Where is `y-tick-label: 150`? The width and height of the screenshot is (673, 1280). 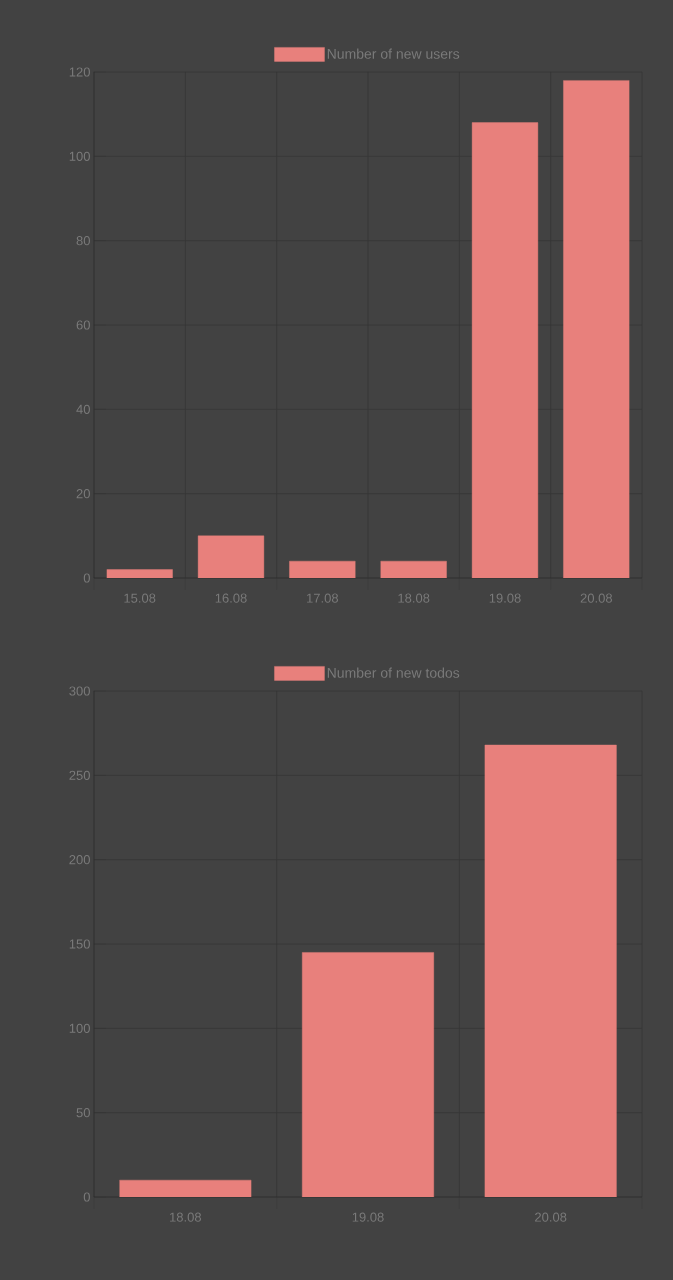 y-tick-label: 150 is located at coordinates (79, 944).